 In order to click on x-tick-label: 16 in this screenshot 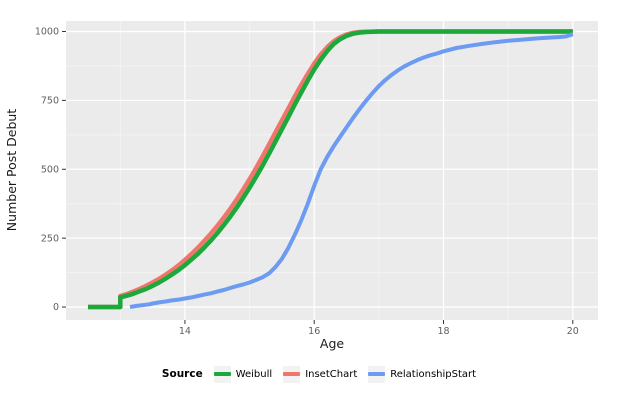, I will do `click(314, 331)`.